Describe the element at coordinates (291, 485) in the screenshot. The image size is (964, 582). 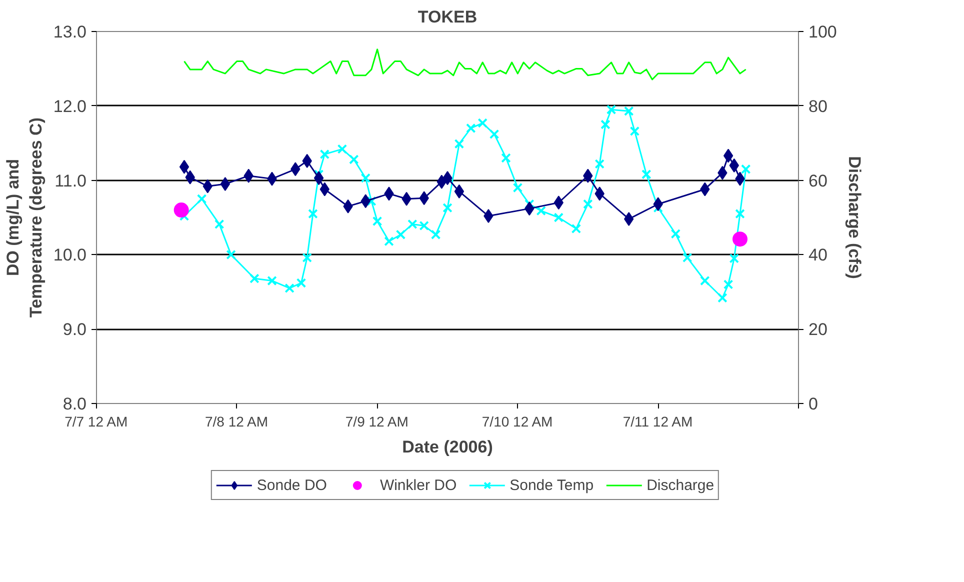
I see `legend-label: Sonde DO` at that location.